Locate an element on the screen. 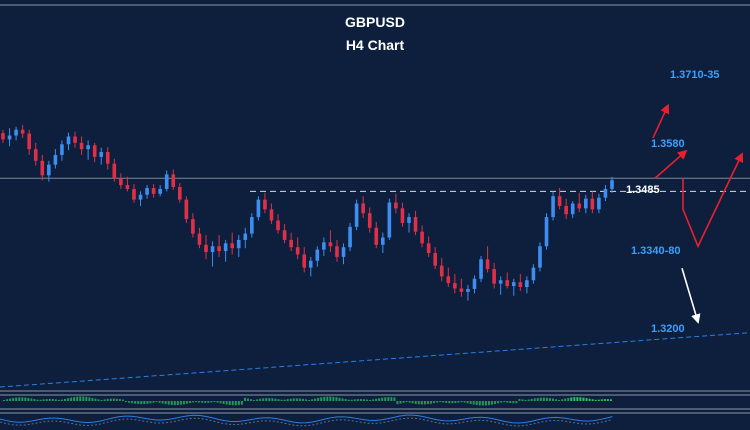  level-label-1-3340-80: 1.3340-80 is located at coordinates (656, 251).